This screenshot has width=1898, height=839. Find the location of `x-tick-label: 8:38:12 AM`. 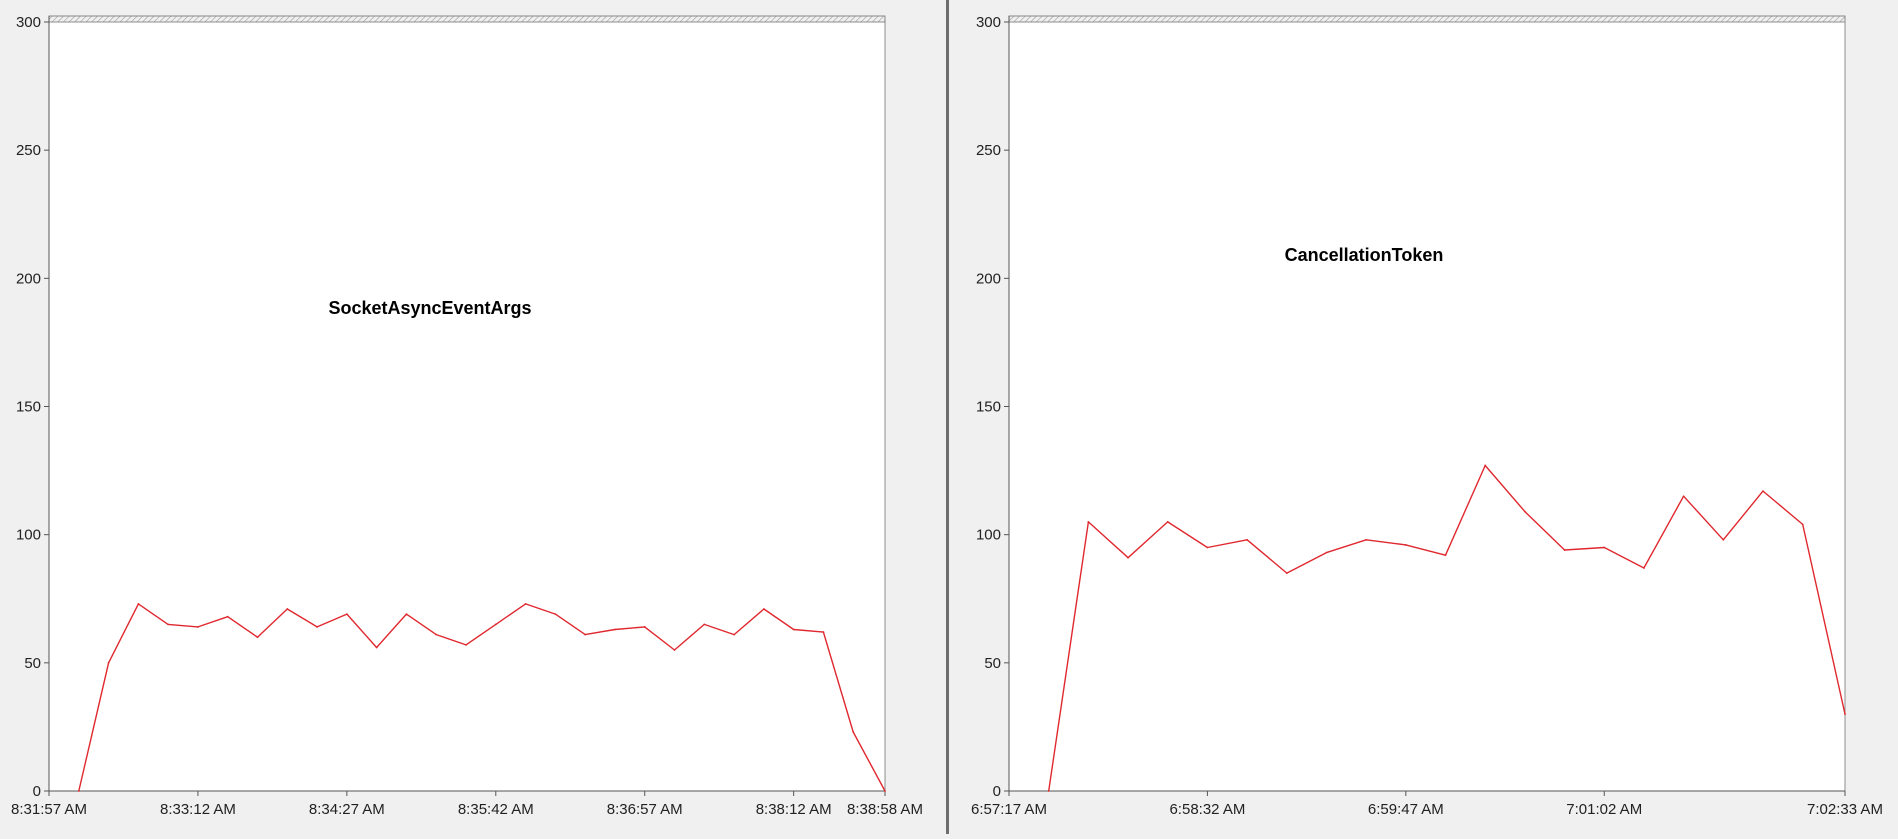

x-tick-label: 8:38:12 AM is located at coordinates (794, 809).